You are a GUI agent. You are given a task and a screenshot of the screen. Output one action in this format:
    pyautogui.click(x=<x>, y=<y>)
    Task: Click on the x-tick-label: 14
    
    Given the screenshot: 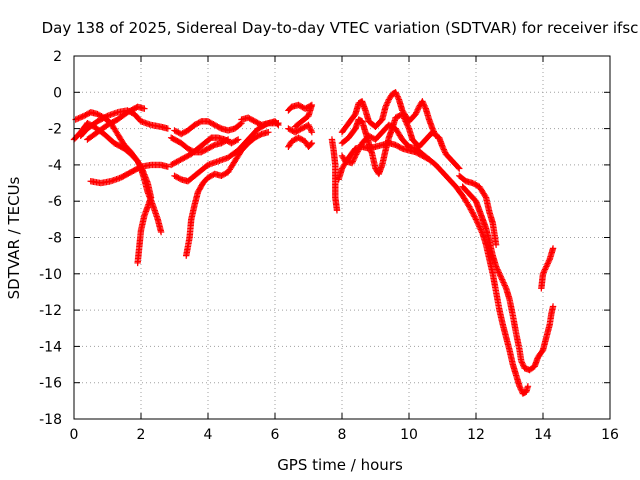 What is the action you would take?
    pyautogui.click(x=543, y=435)
    